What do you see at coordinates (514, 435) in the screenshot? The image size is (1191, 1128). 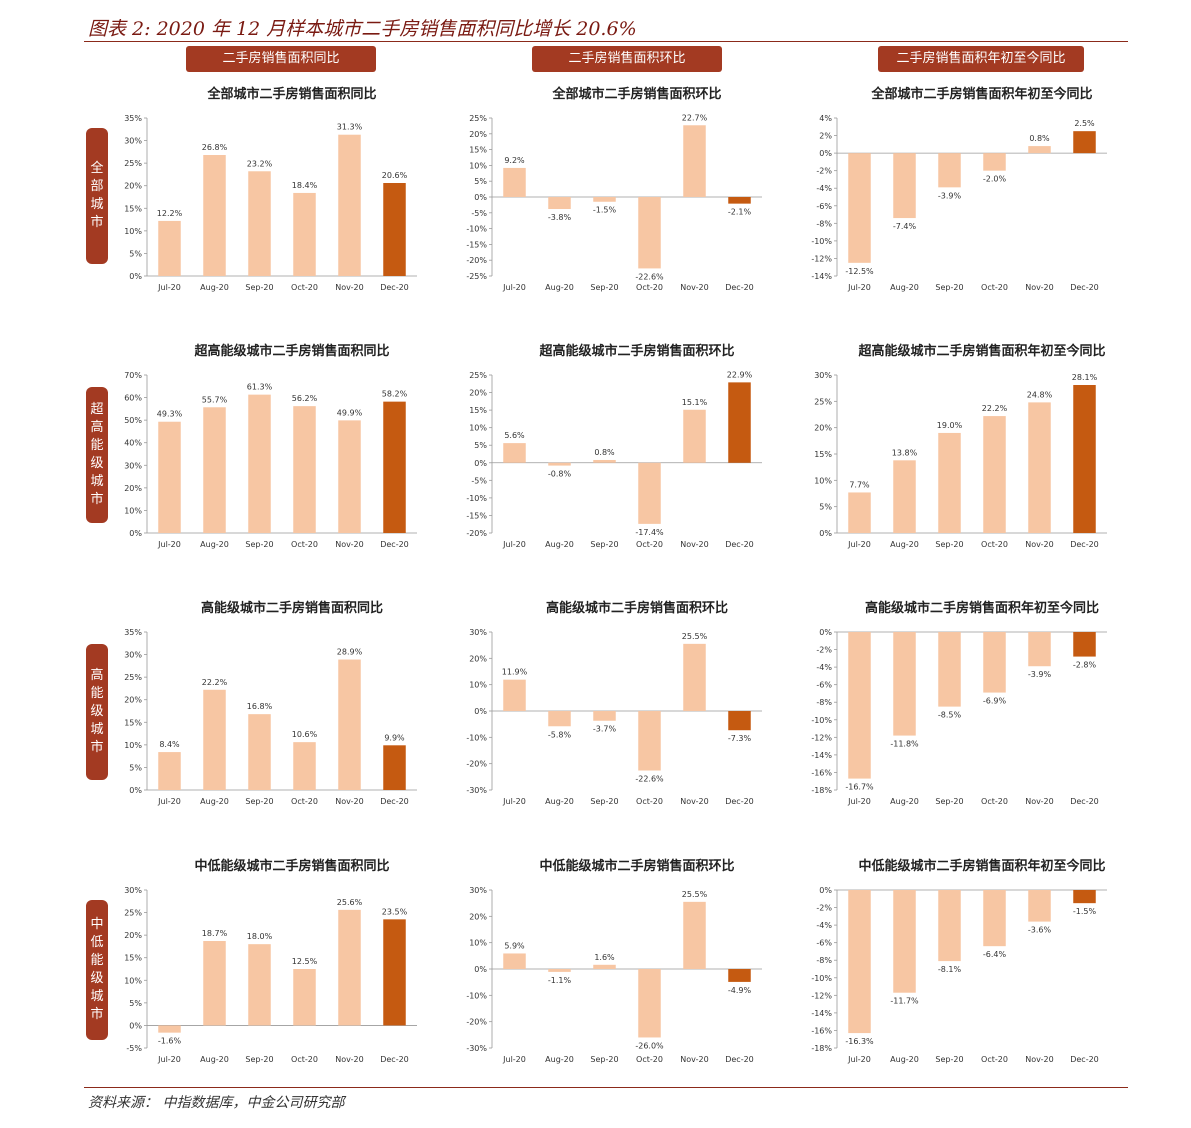 I see `data-label: 5.6%` at bounding box center [514, 435].